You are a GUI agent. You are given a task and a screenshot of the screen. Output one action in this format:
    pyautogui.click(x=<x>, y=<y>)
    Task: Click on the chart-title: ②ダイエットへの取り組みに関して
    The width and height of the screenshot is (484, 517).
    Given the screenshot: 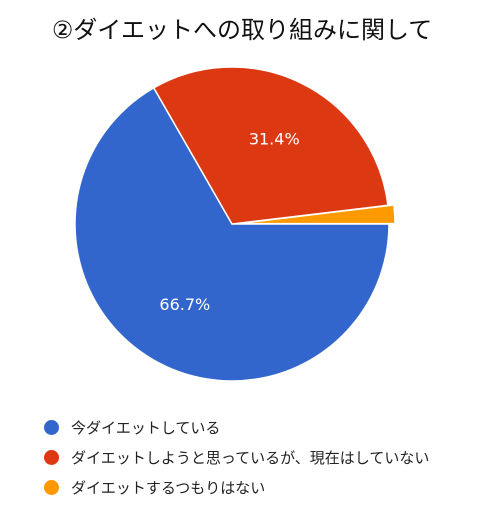 What is the action you would take?
    pyautogui.click(x=242, y=30)
    